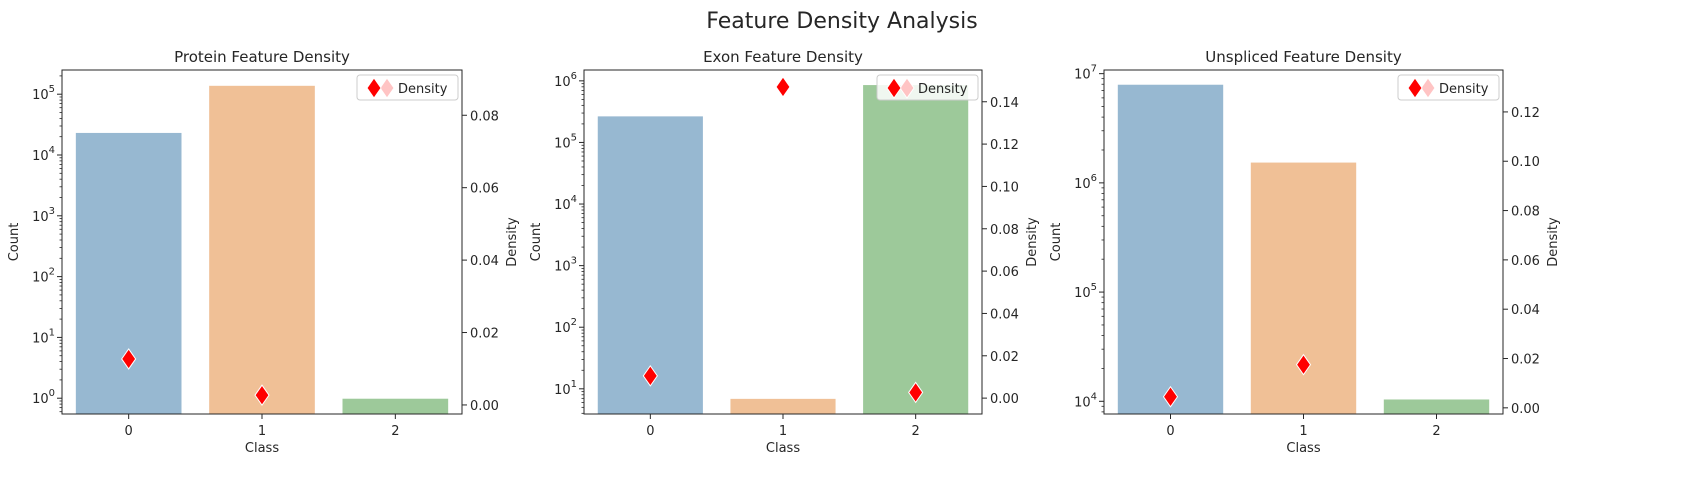 Image resolution: width=1684 pixels, height=498 pixels. I want to click on y-tick-exponent: 6, so click(1094, 178).